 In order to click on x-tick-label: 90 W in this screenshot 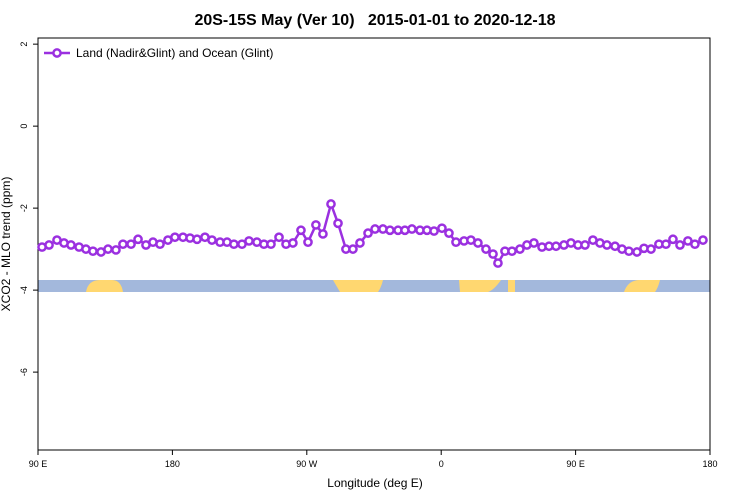, I will do `click(307, 464)`.